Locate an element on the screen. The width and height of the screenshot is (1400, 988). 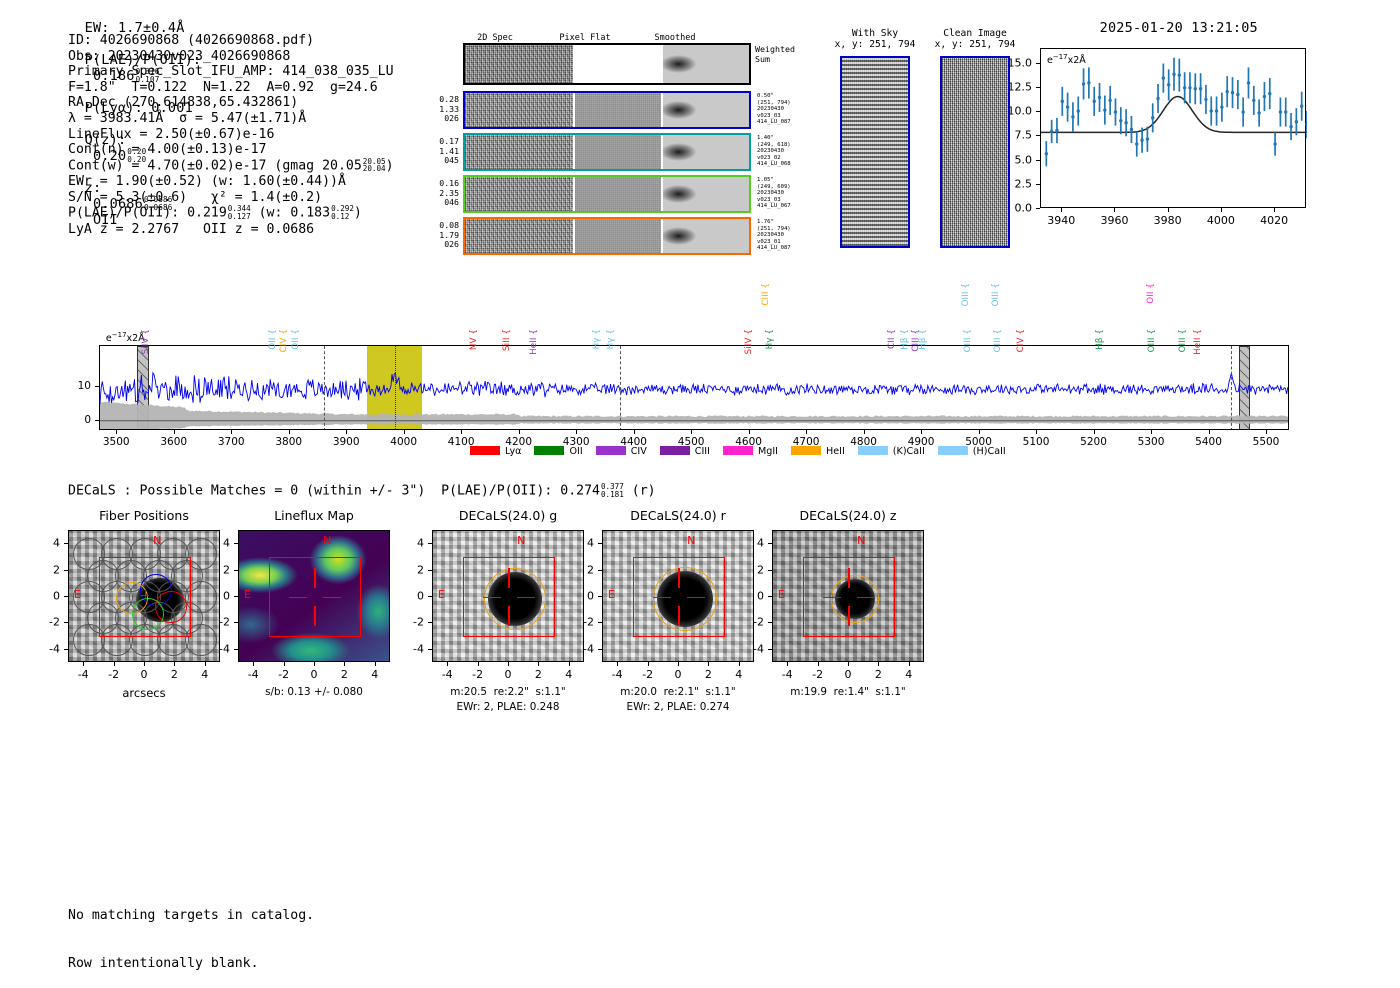
cutout-xy-0: x, y: 251, 794 is located at coordinates (875, 44).